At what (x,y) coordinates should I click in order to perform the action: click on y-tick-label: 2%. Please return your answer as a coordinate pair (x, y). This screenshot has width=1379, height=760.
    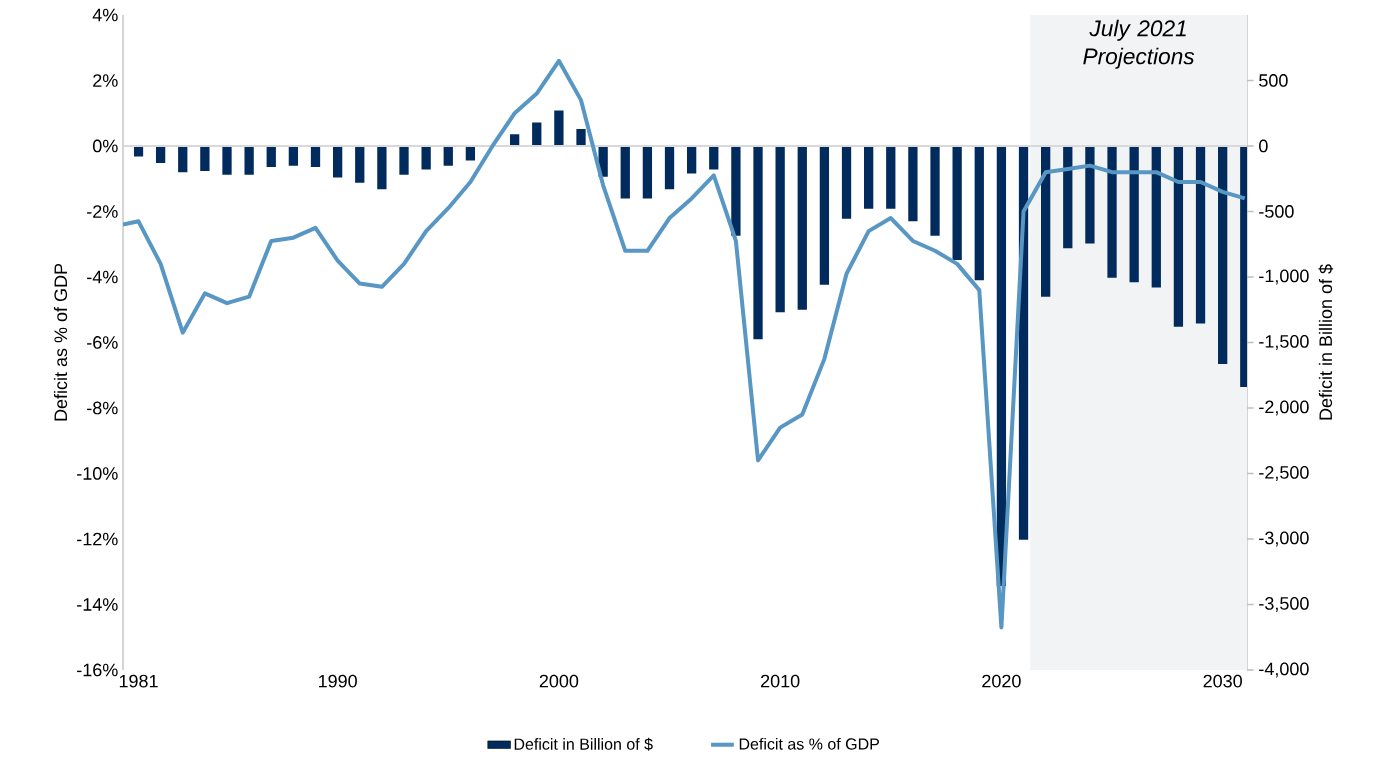
    Looking at the image, I should click on (105, 80).